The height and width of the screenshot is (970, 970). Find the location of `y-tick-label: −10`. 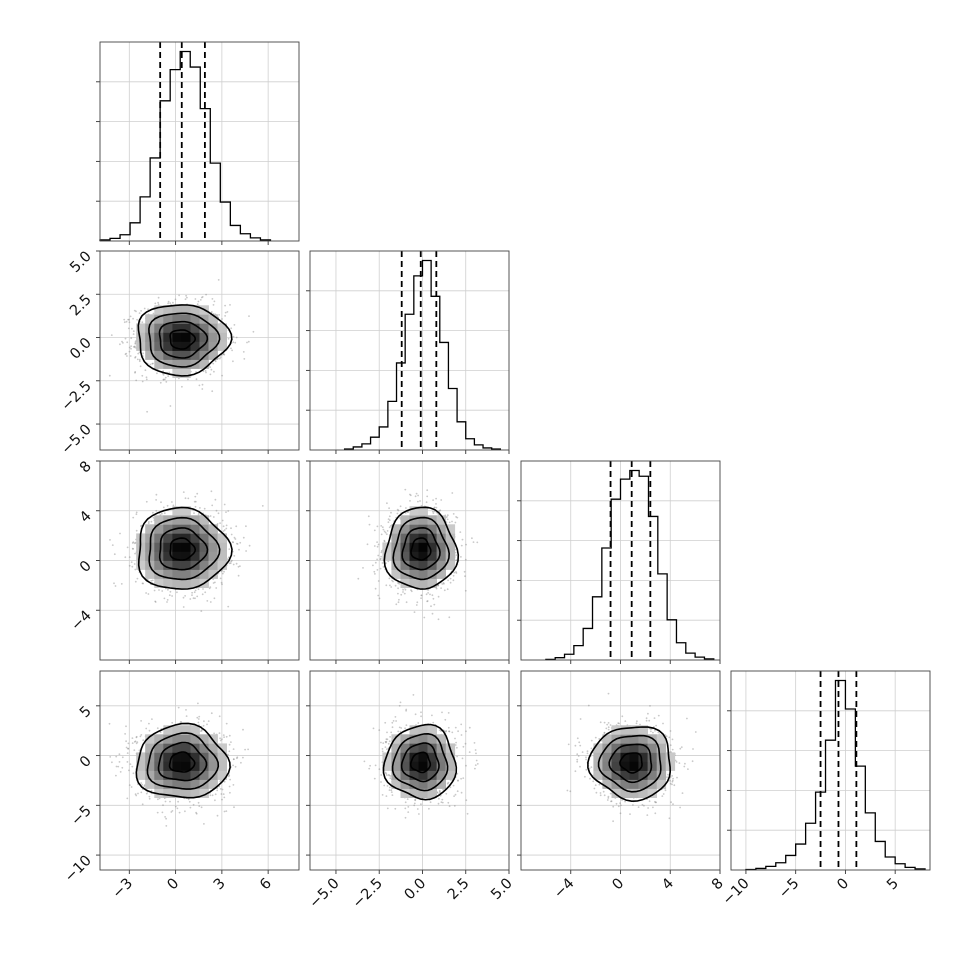

y-tick-label: −10 is located at coordinates (78, 869).